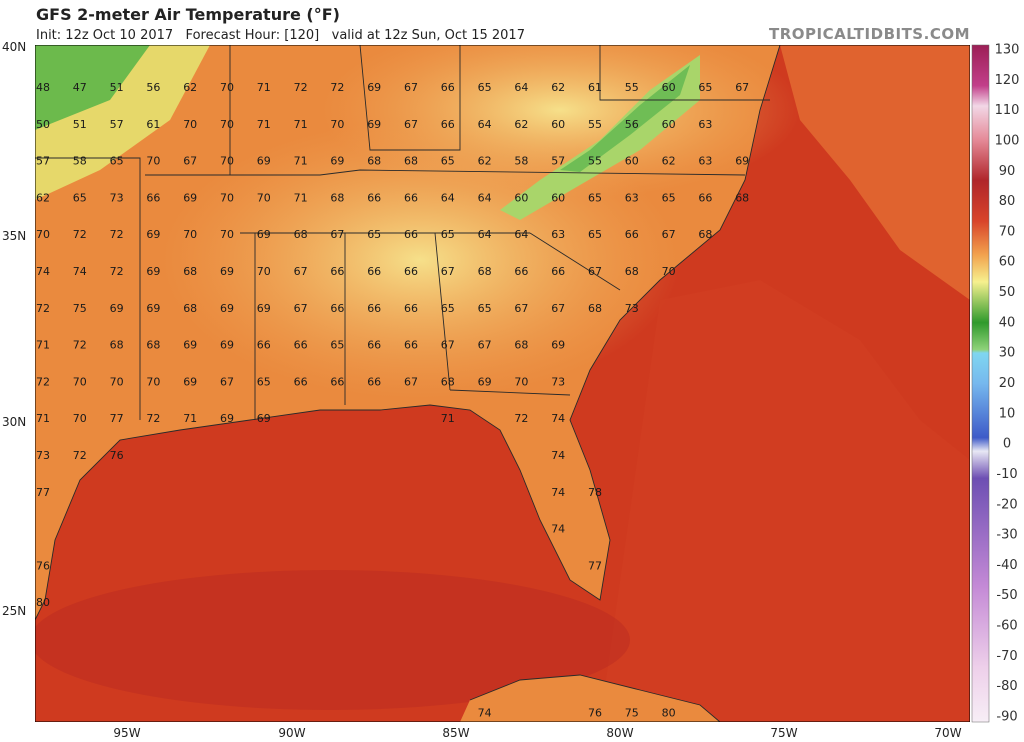  Describe the element at coordinates (1006, 535) in the screenshot. I see `colorbar-label: -30` at that location.